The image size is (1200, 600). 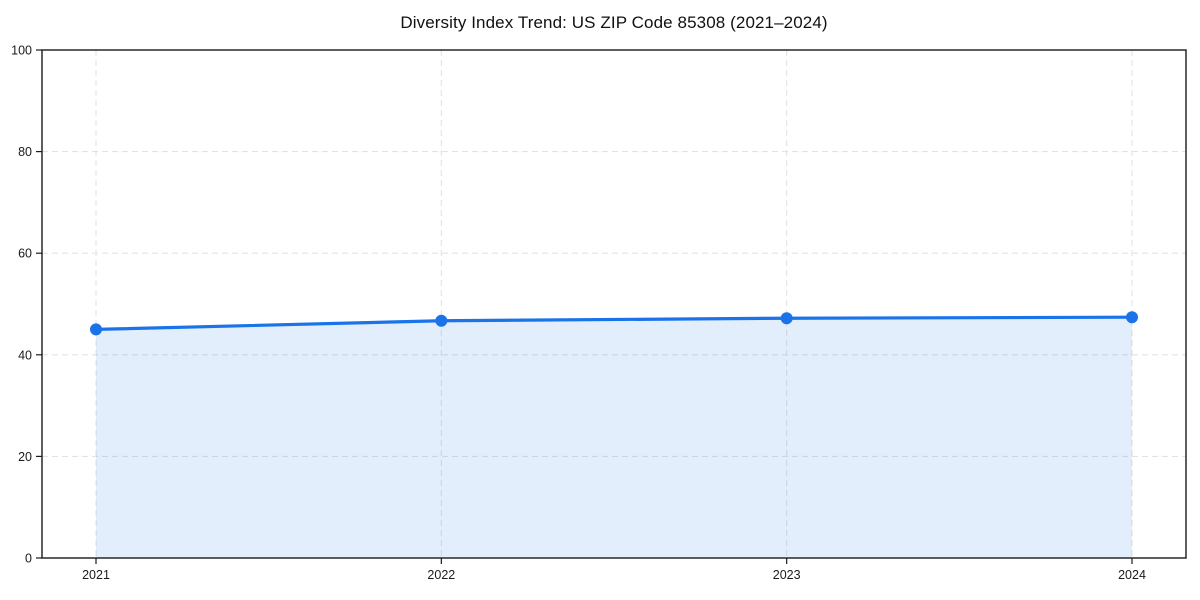 I want to click on x-tick-label: 2023, so click(x=787, y=575).